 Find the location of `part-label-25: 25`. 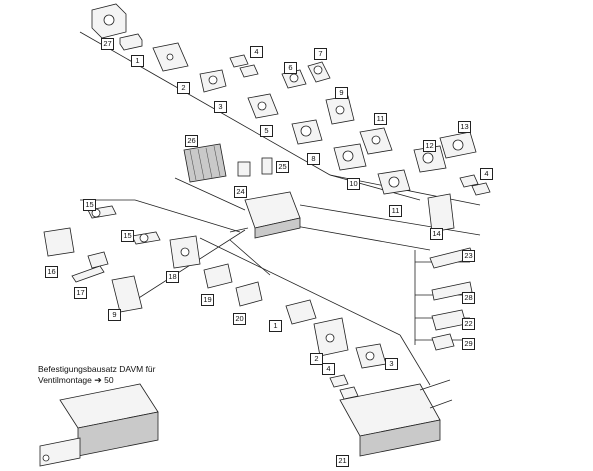

part-label-25: 25 is located at coordinates (282, 167).